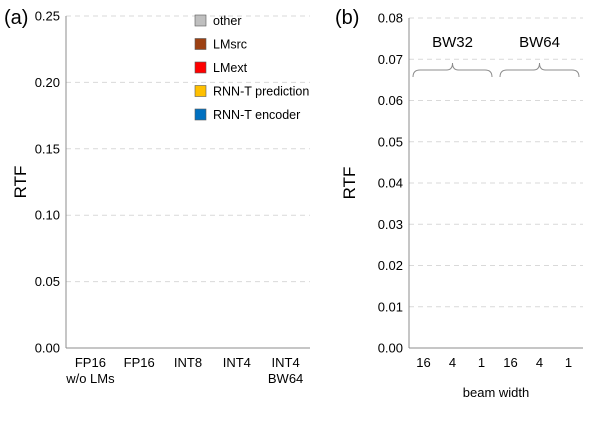  Describe the element at coordinates (390, 183) in the screenshot. I see `y-tick-label: 0.04` at that location.